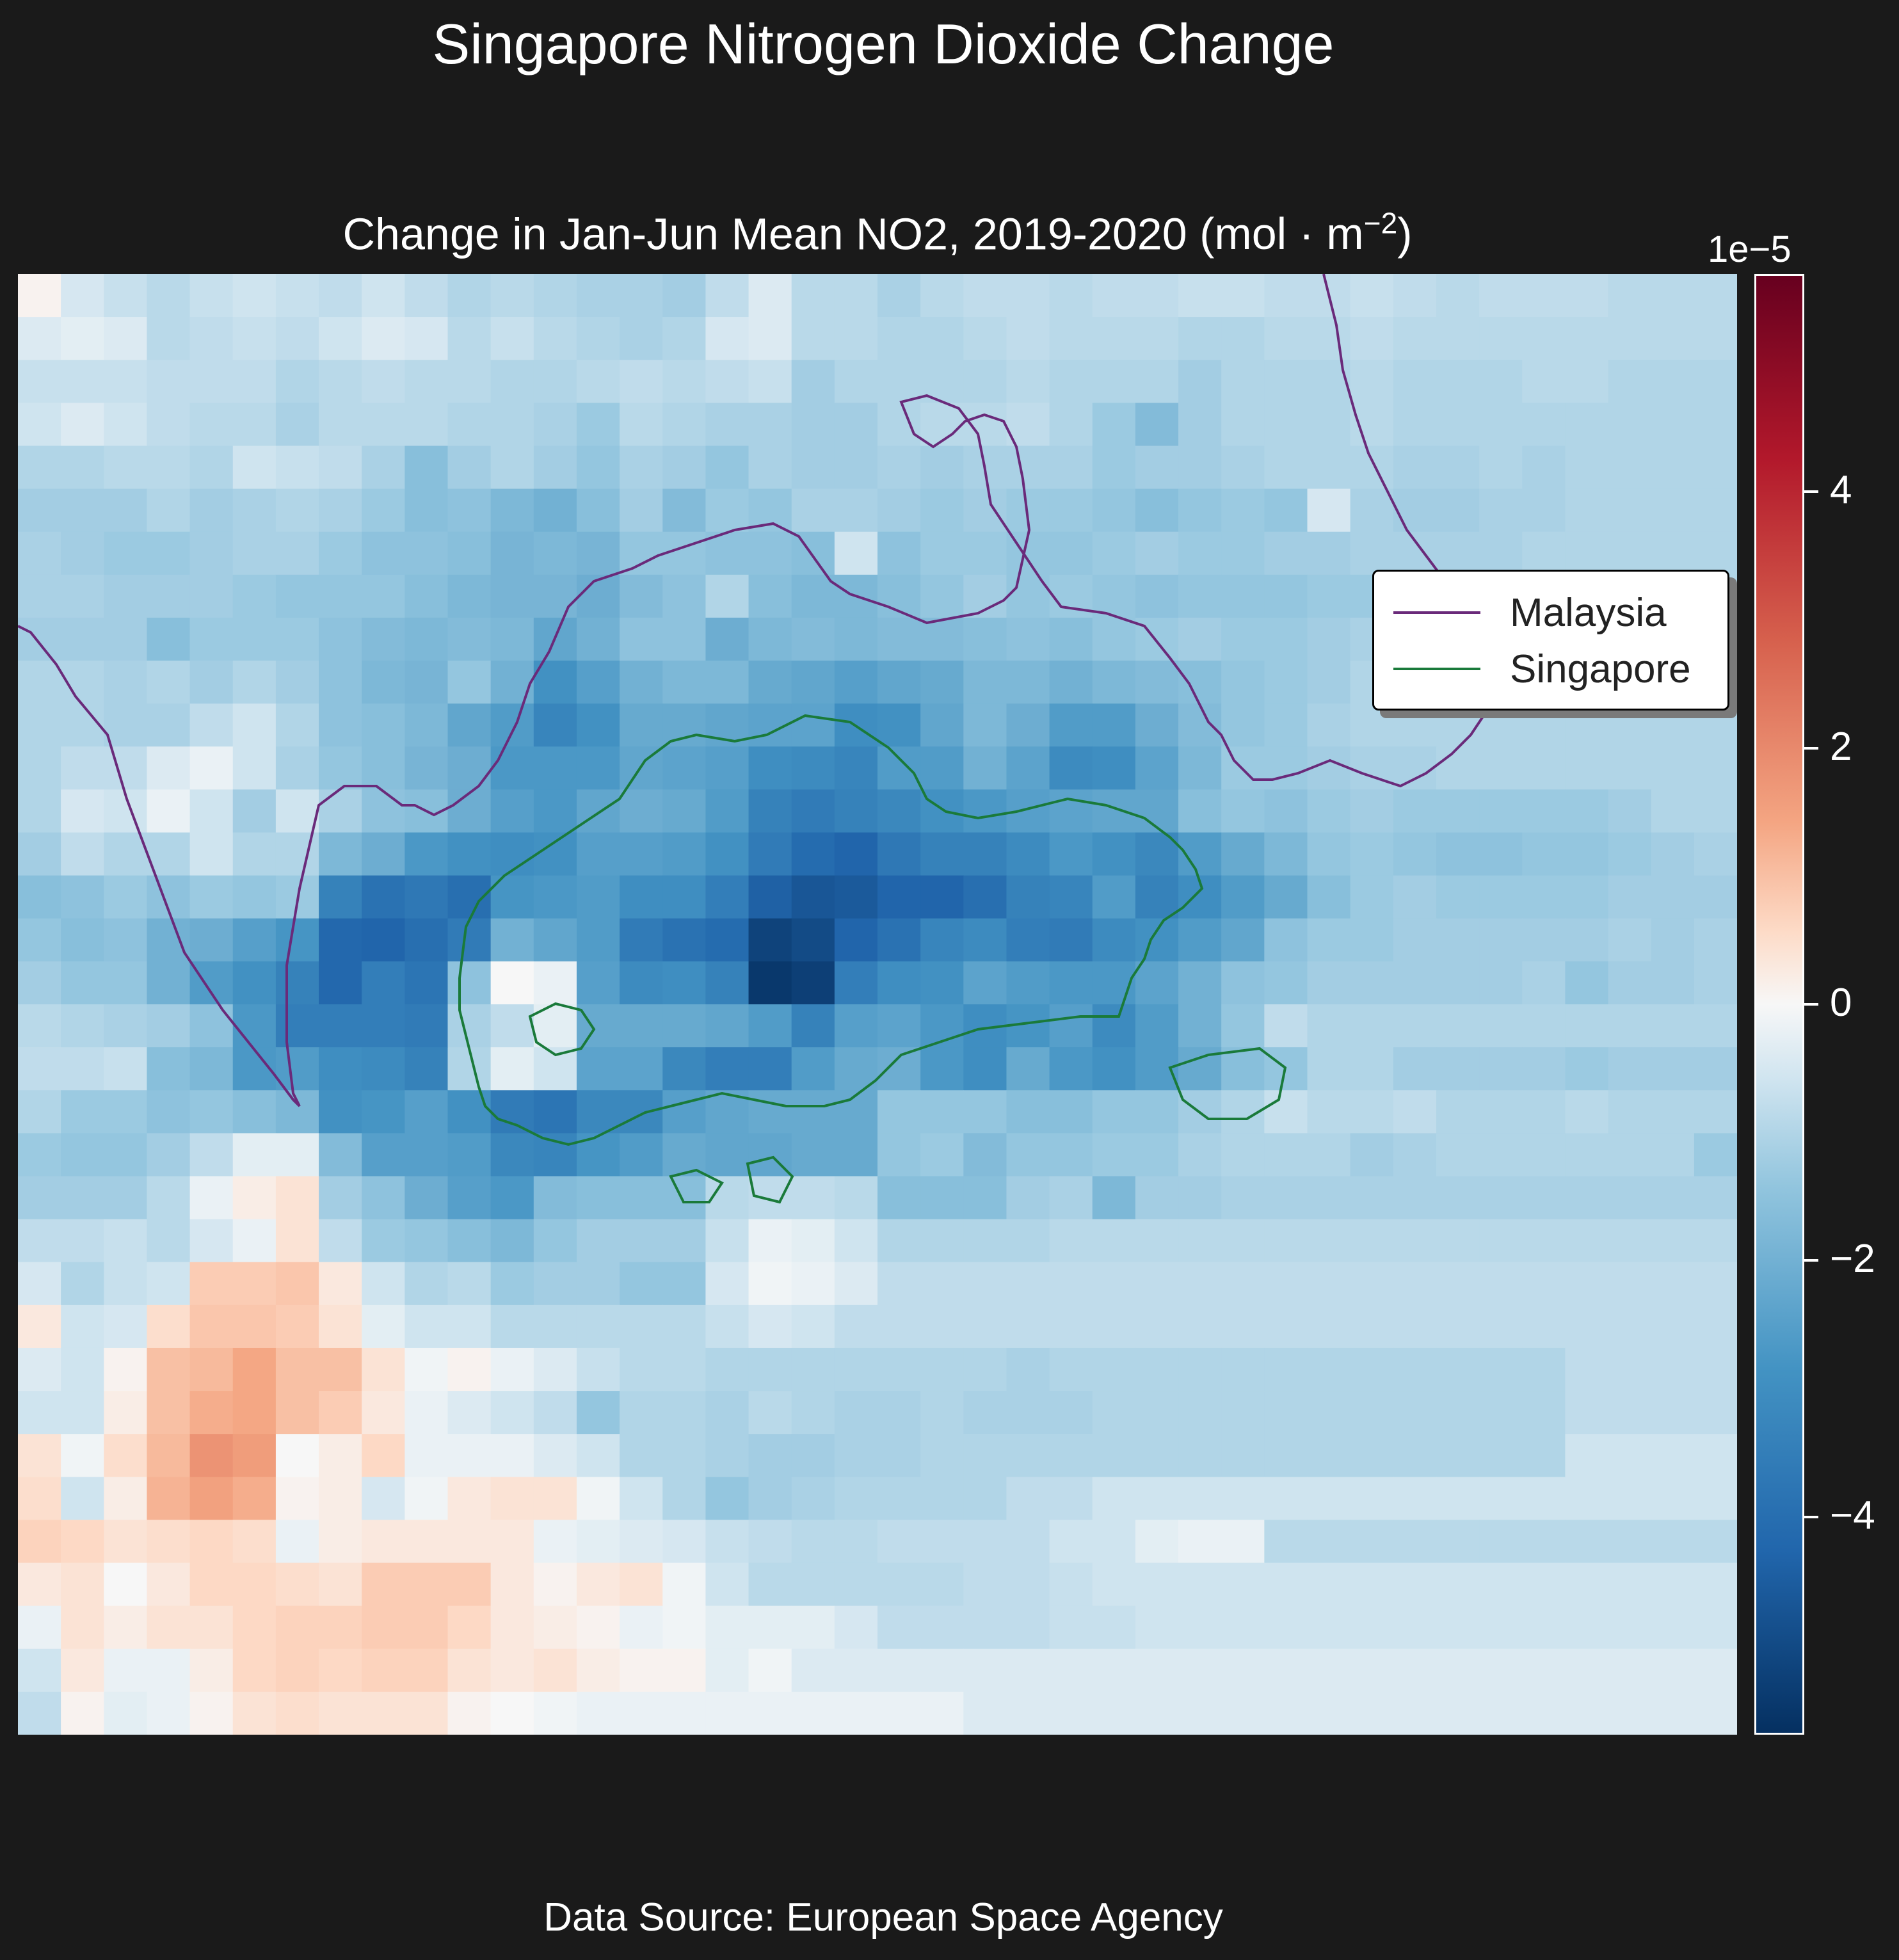  What do you see at coordinates (872, 959) in the screenshot?
I see `singapore-outline` at bounding box center [872, 959].